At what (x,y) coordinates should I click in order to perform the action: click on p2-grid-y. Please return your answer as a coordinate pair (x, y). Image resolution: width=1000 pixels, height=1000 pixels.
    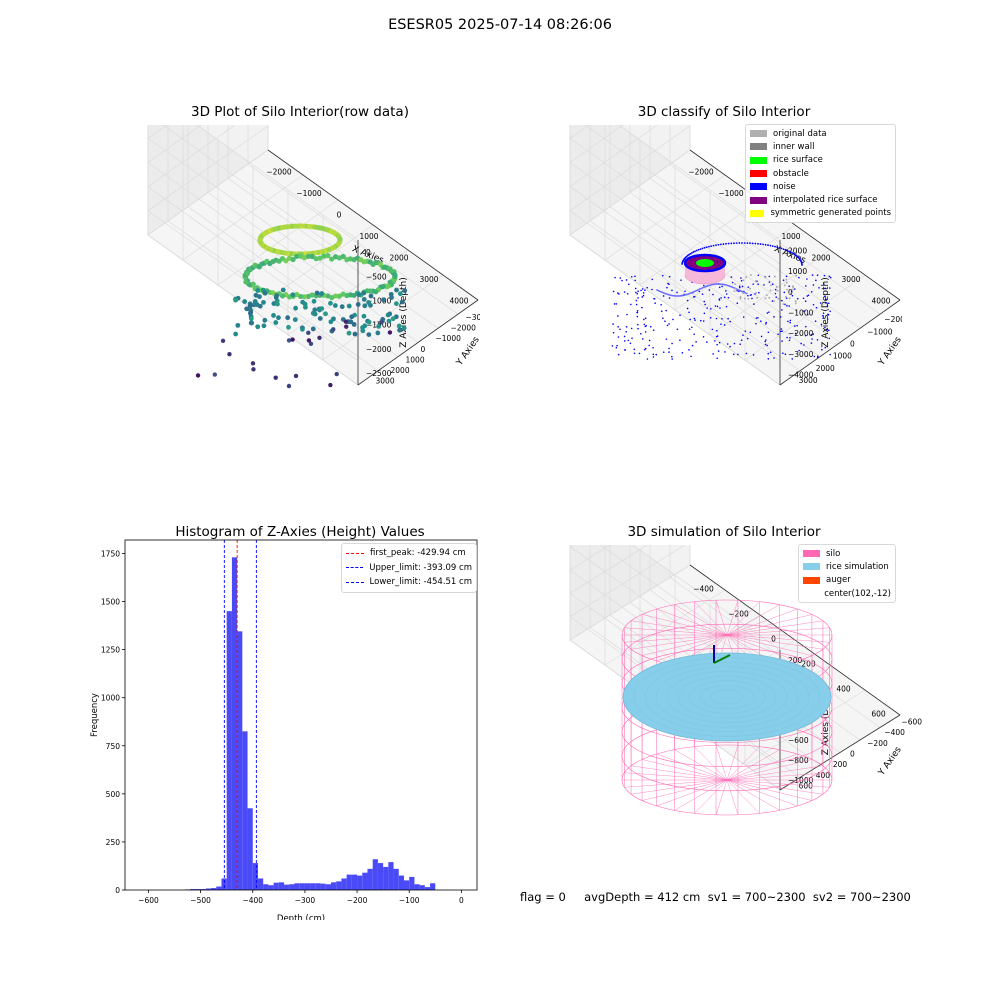
    Looking at the image, I should click on (695, 296).